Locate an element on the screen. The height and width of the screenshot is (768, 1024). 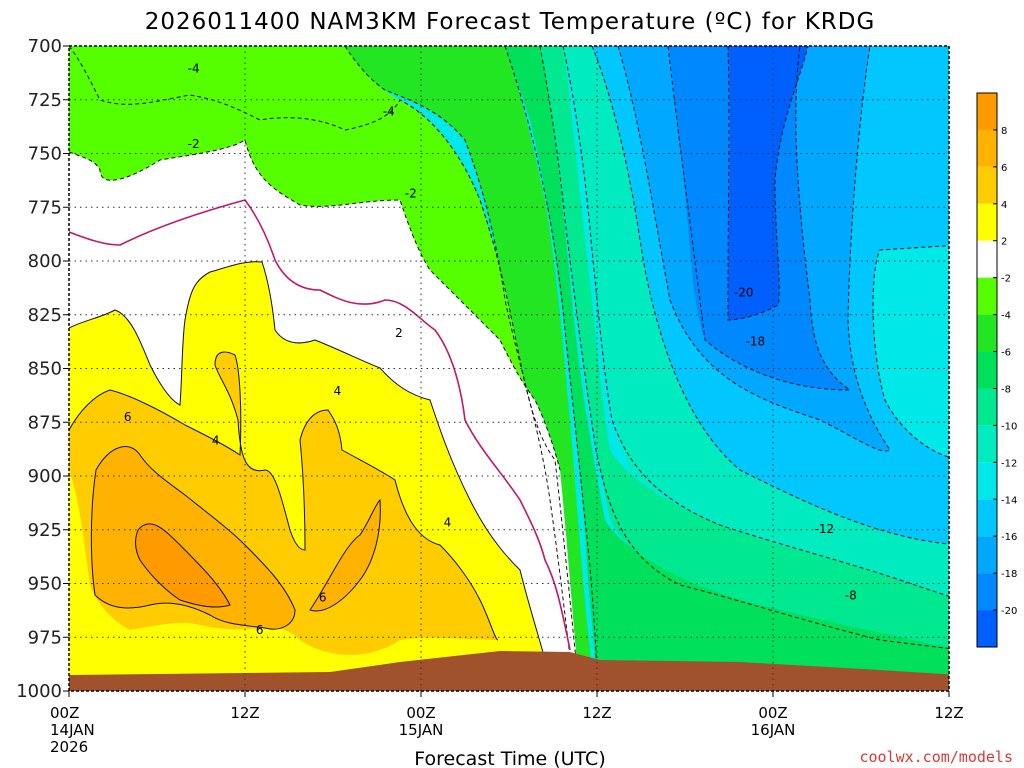
x-axis-label: Forecast Time (UTC) is located at coordinates (509, 758).